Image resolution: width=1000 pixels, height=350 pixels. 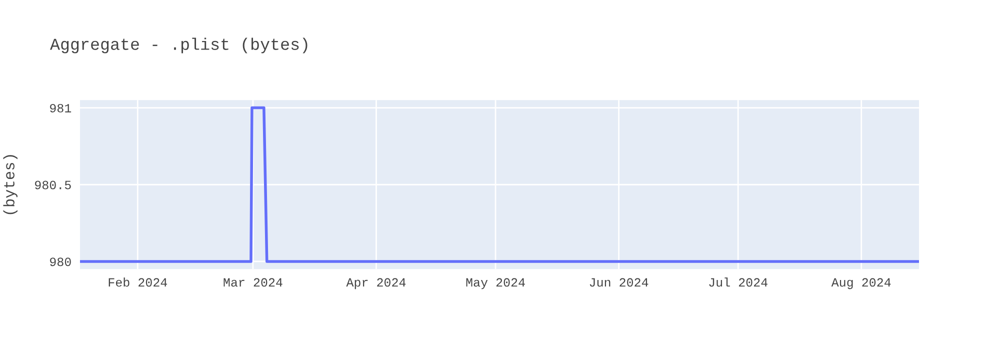 What do you see at coordinates (53, 185) in the screenshot?
I see `y-tick-label: 980.5` at bounding box center [53, 185].